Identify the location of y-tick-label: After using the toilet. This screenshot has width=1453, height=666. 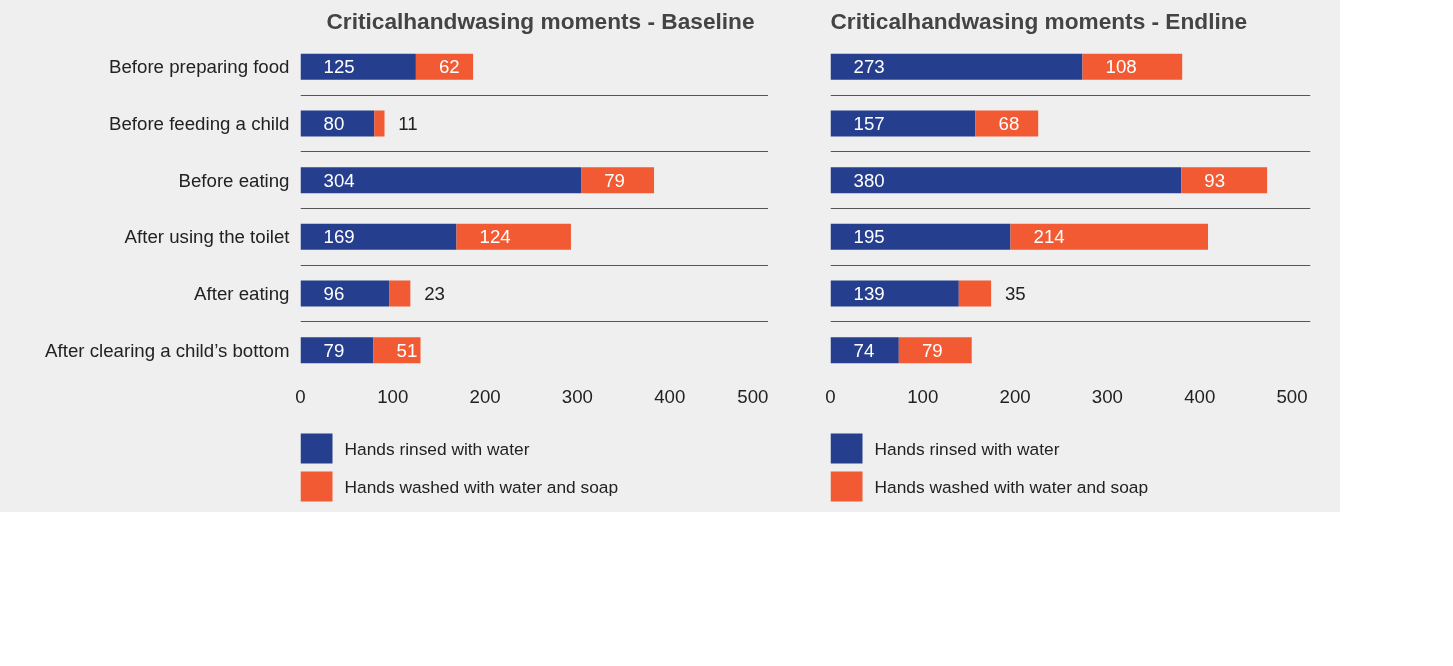
(207, 237).